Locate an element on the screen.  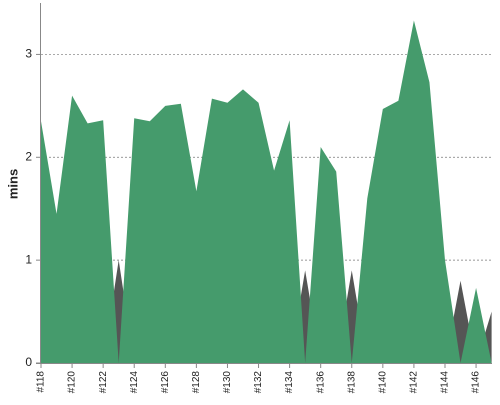
y-tick-label: 3 is located at coordinates (28, 54).